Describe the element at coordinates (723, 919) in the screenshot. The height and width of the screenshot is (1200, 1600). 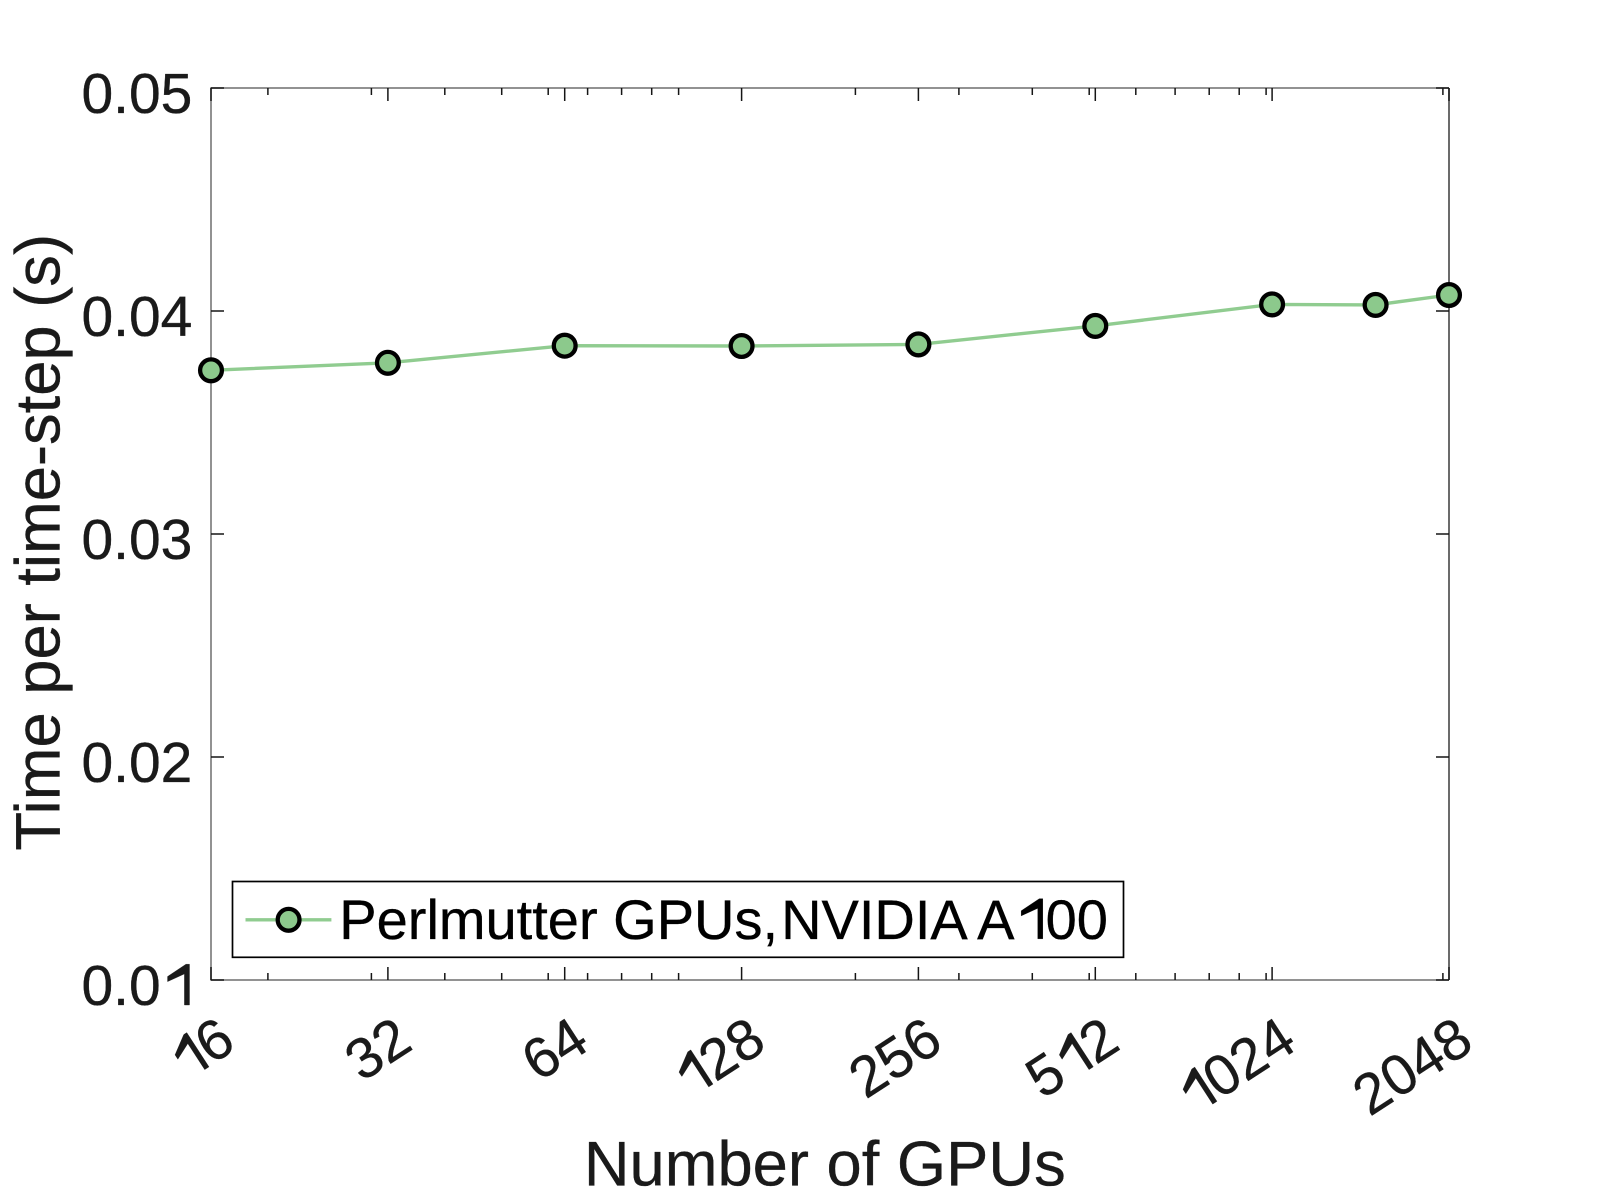
I see `svg-text: Perlmutter GPUs,NVIDIA A 00` at that location.